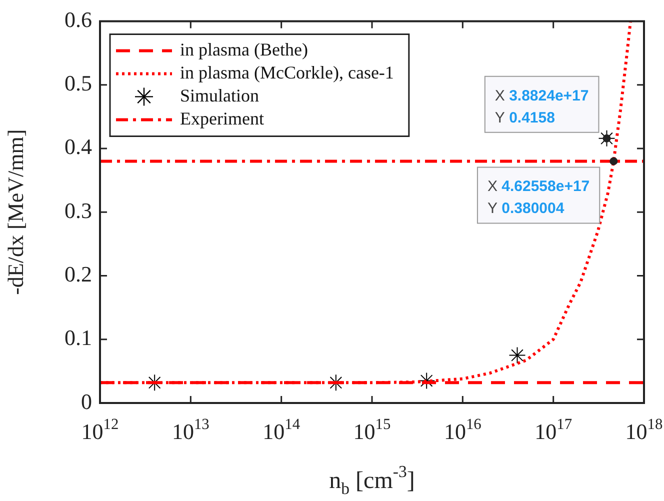 The width and height of the screenshot is (664, 501). I want to click on legend-label: in plasma (McCorkle), case-1, so click(287, 72).